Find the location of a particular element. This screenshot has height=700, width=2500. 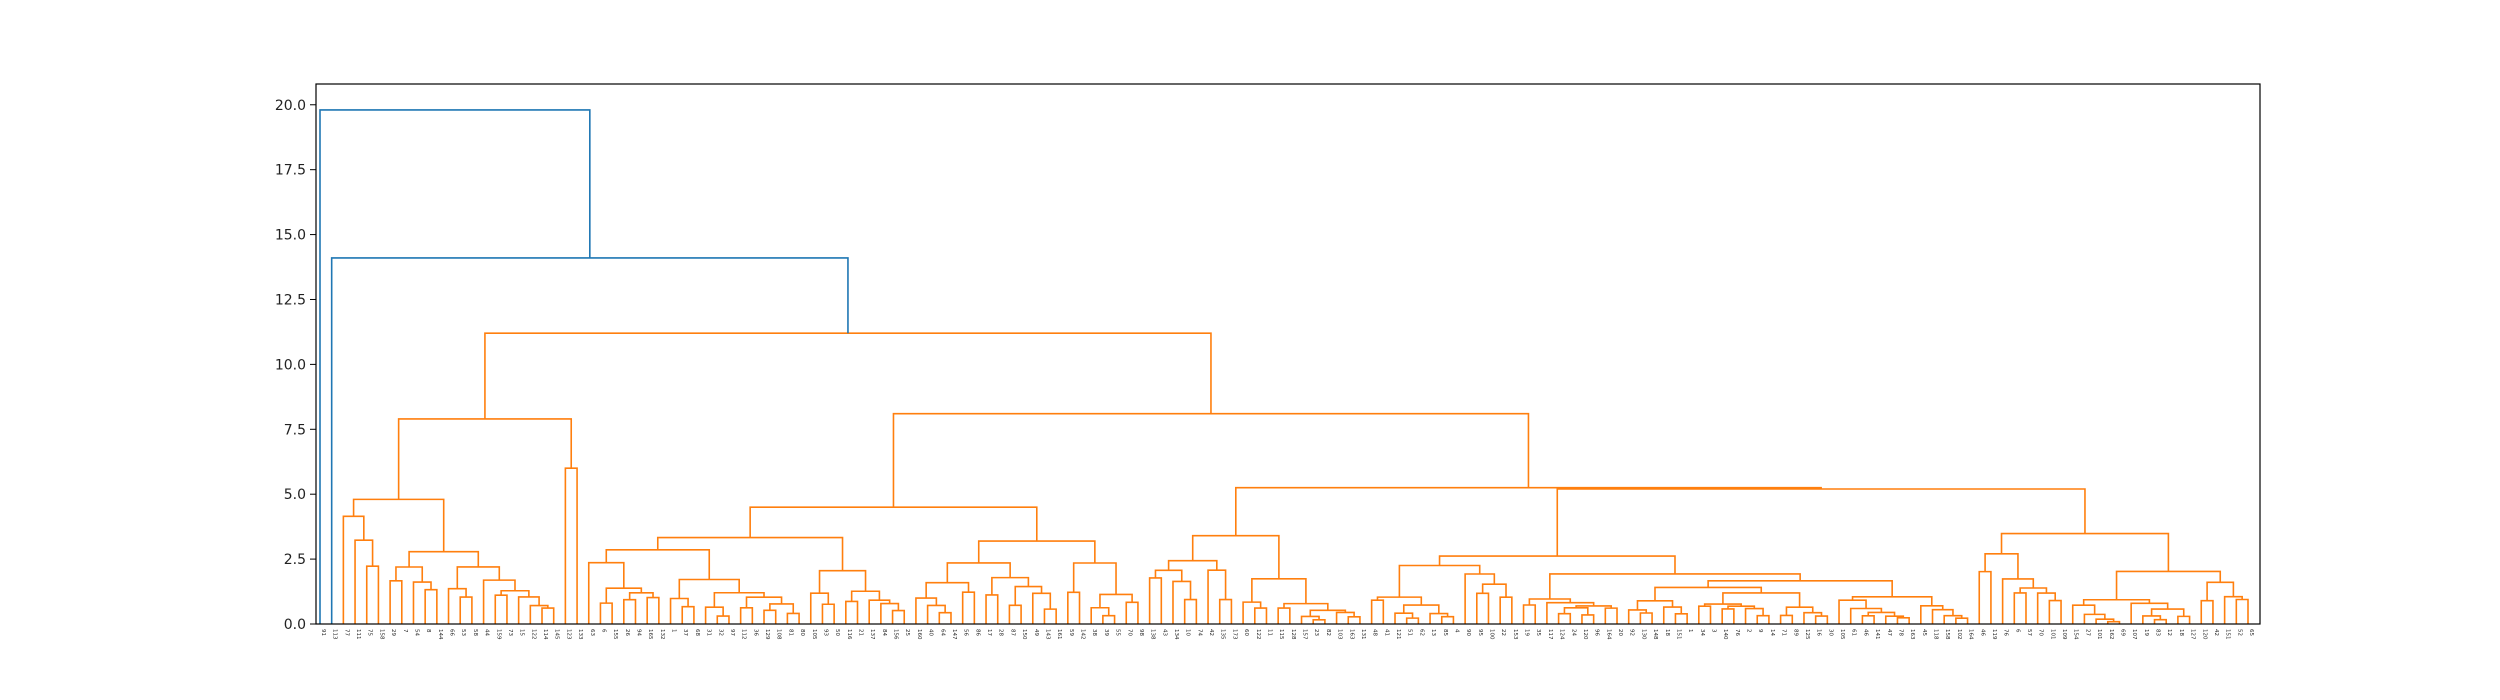

x-leaf-label-158: 12 is located at coordinates (2169, 632).